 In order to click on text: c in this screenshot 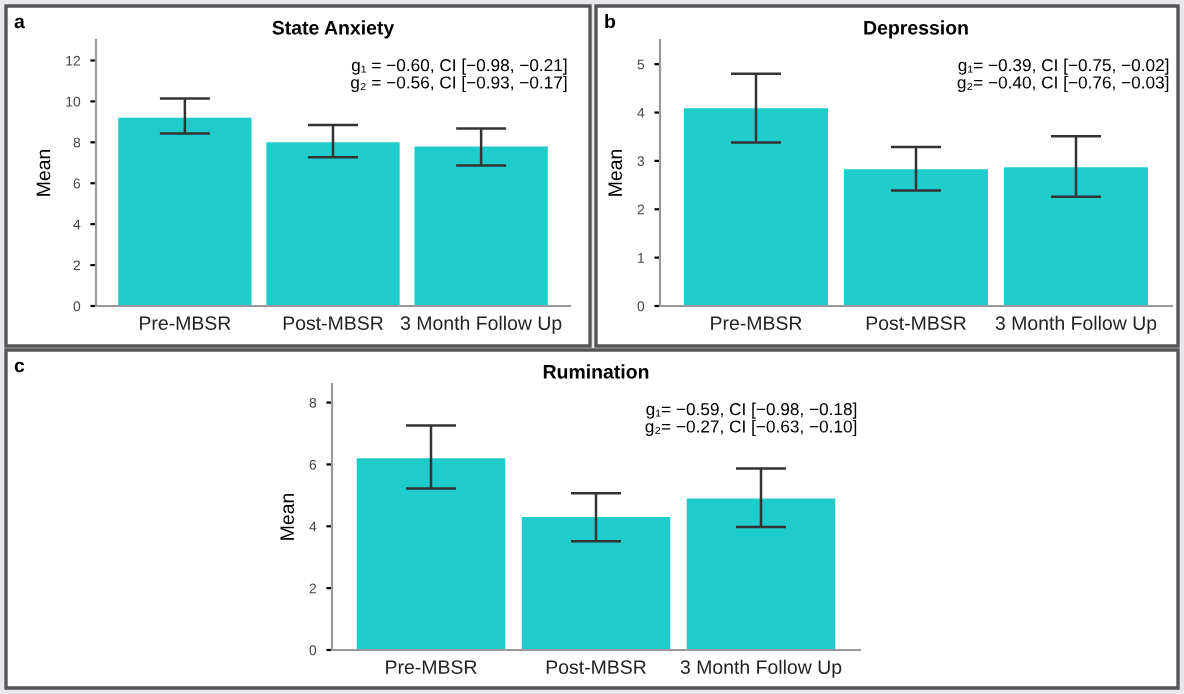, I will do `click(19, 367)`.